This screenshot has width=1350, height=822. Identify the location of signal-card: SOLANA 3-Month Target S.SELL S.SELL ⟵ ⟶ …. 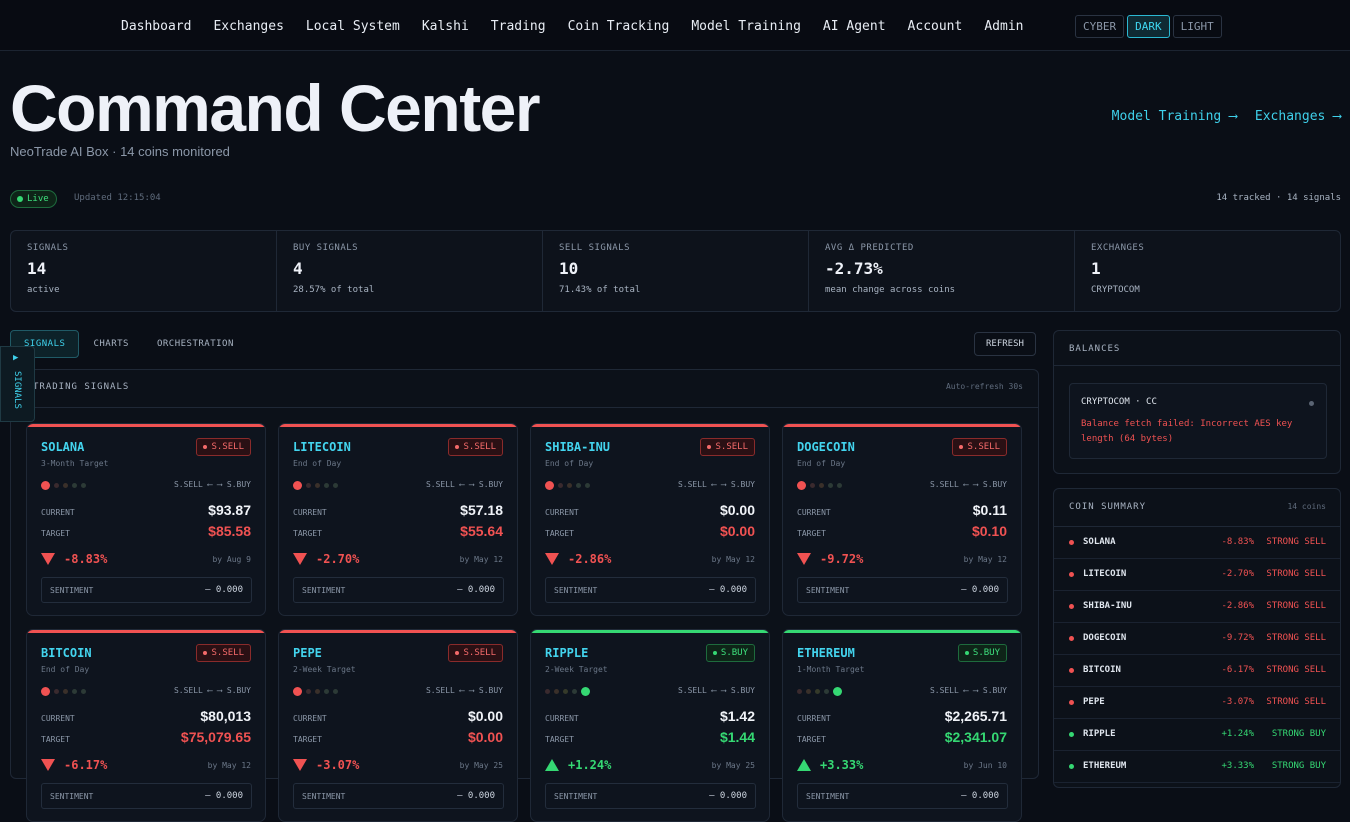
(146, 519).